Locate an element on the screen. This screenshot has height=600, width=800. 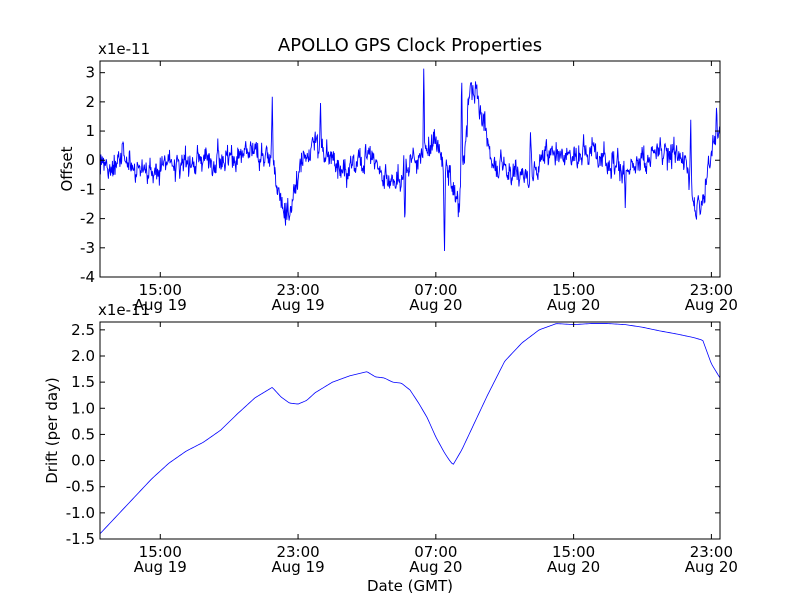
y-axis-label: Offset is located at coordinates (67, 168).